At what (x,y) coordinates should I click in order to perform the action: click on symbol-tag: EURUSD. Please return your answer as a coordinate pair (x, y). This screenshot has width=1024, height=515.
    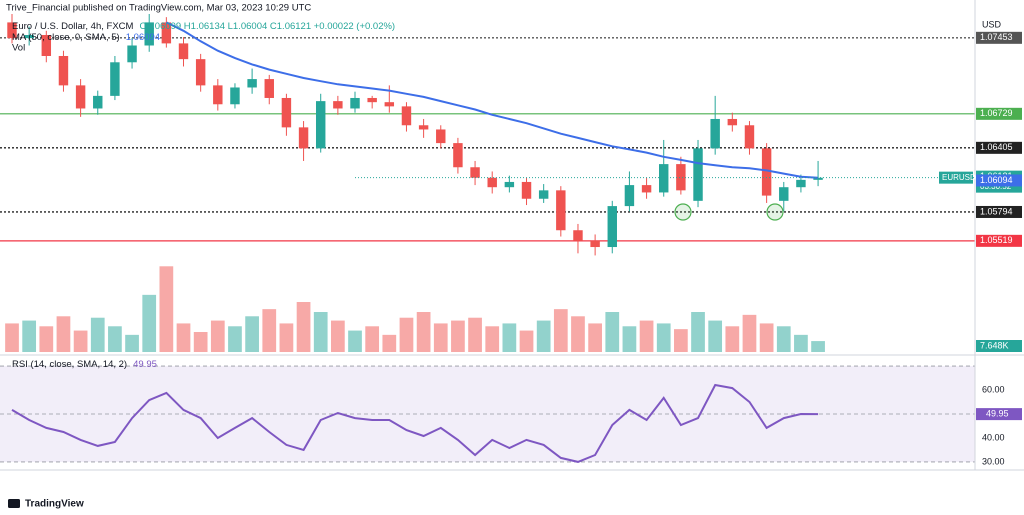
    Looking at the image, I should click on (957, 177).